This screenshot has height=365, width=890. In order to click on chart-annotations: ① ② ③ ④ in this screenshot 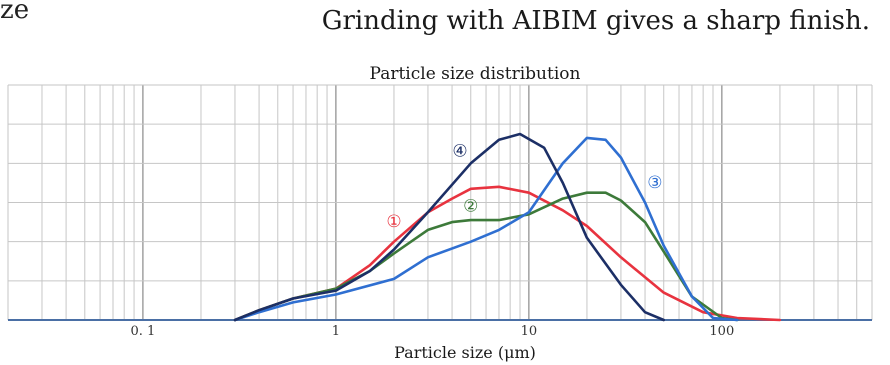, I will do `click(524, 187)`.